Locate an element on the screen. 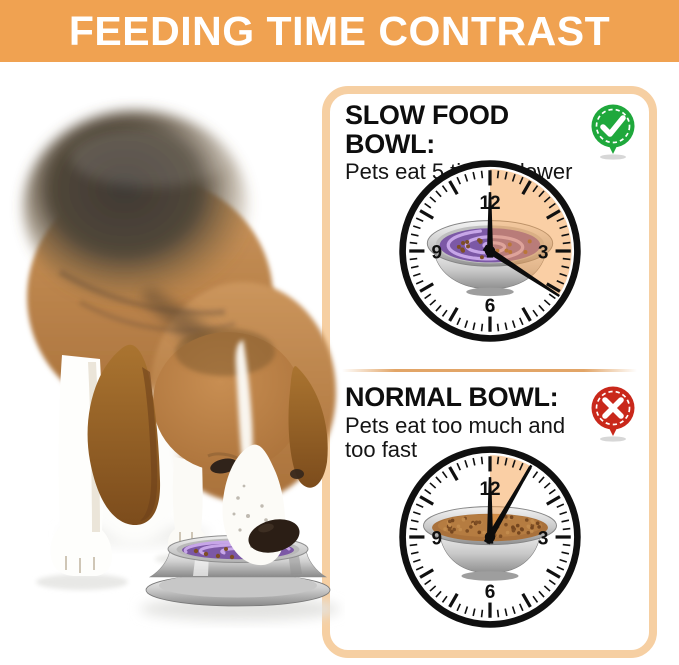  check-badge-icon is located at coordinates (613, 132).